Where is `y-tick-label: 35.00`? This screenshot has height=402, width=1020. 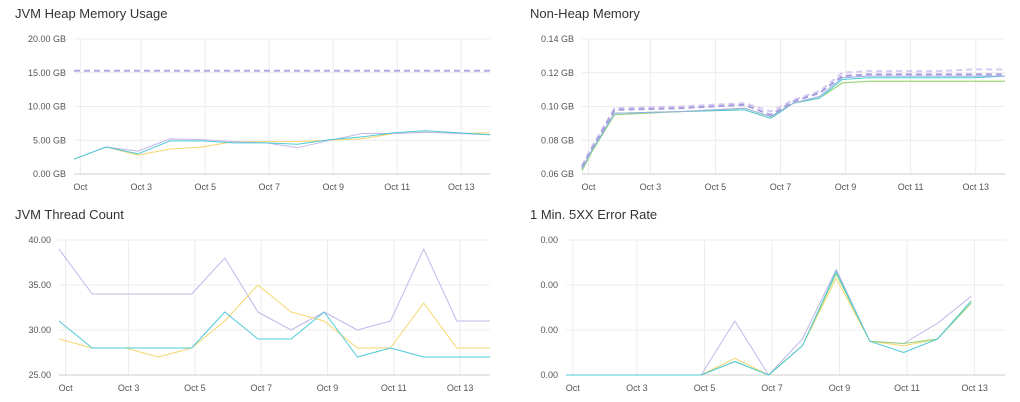 y-tick-label: 35.00 is located at coordinates (39, 285).